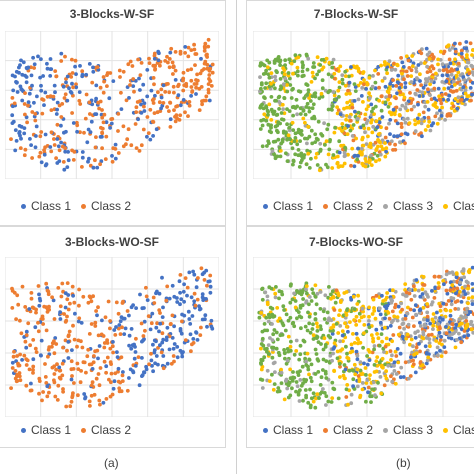 Image resolution: width=474 pixels, height=474 pixels. I want to click on chart-legend: Class 1 Class 2, so click(123, 206).